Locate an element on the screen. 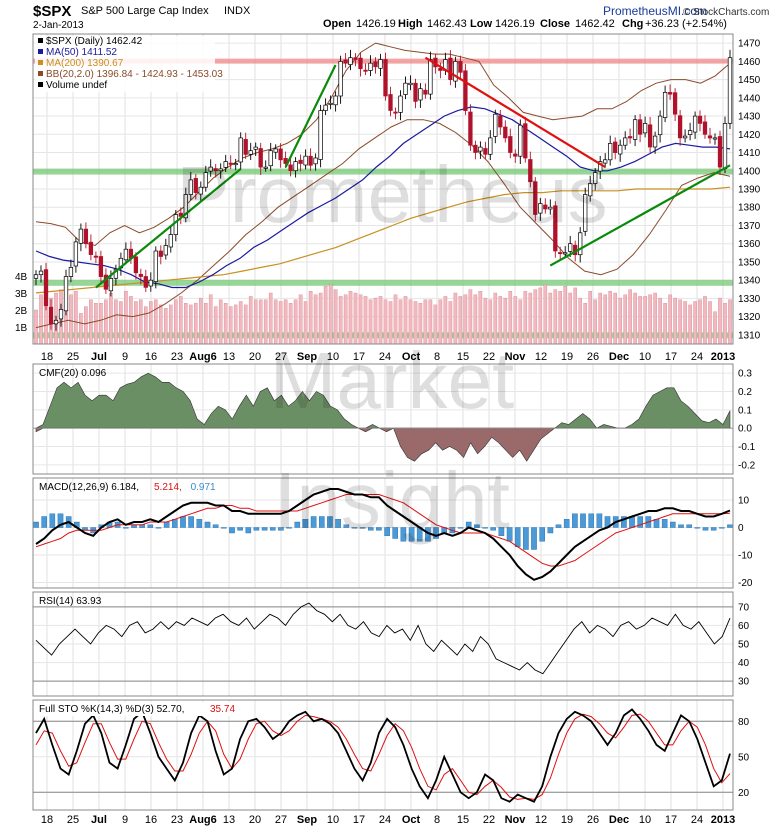 This screenshot has height=833, width=780. x-tick-label: 19 is located at coordinates (567, 820).